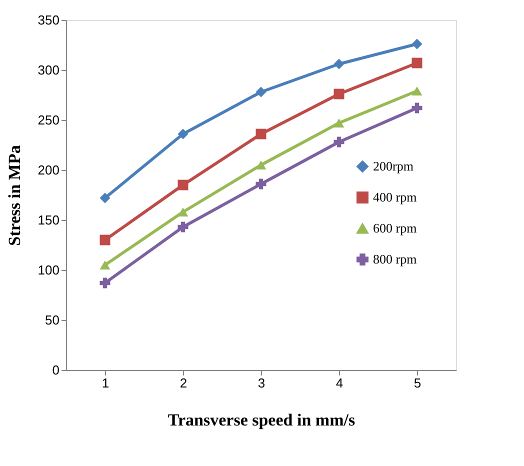  What do you see at coordinates (262, 420) in the screenshot?
I see `x-axis-title: Transverse speed in mm/s` at bounding box center [262, 420].